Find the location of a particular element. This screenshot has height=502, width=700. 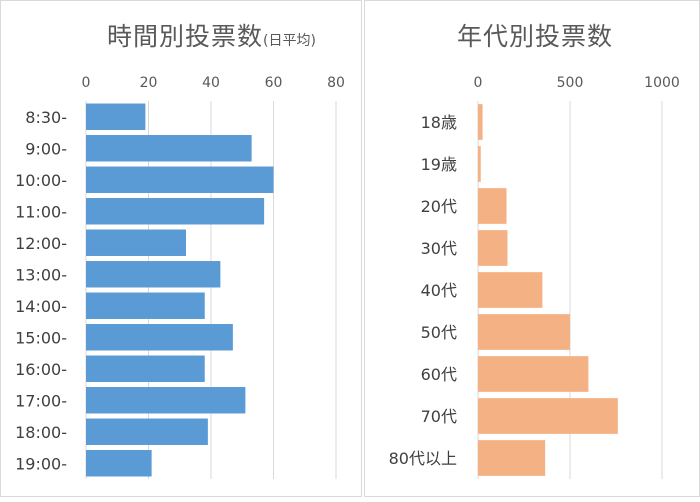

chart-title: 時間別投票数(日平均) is located at coordinates (211, 35).